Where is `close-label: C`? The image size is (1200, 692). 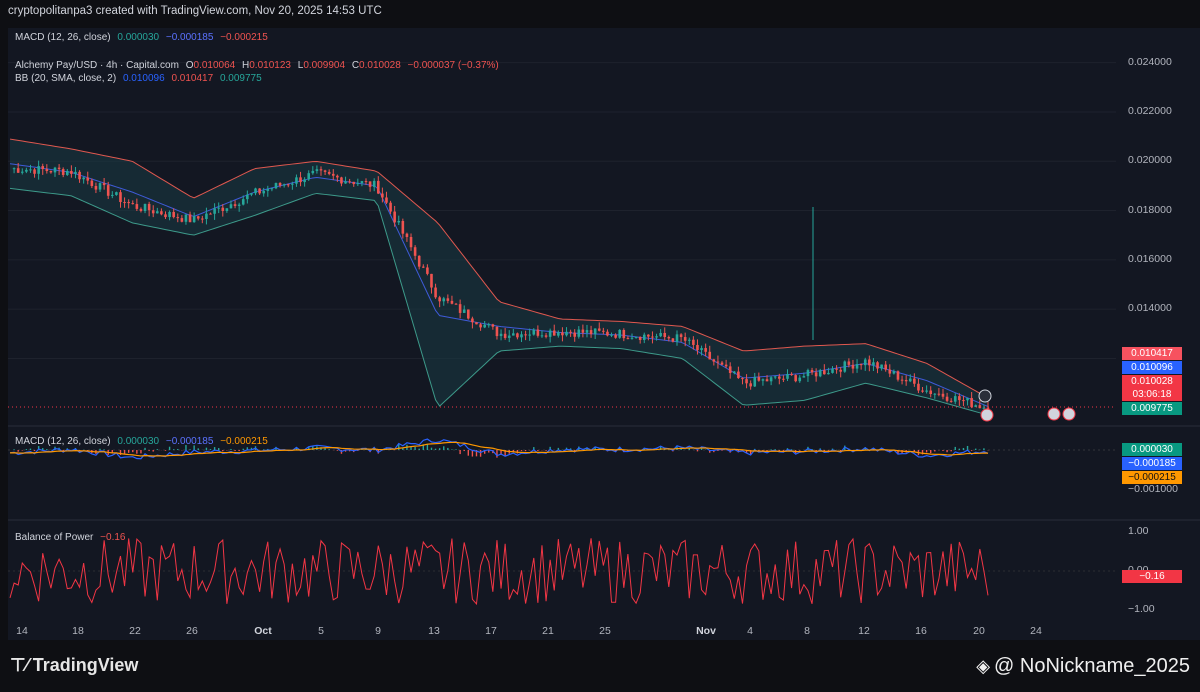
close-label: C is located at coordinates (355, 65).